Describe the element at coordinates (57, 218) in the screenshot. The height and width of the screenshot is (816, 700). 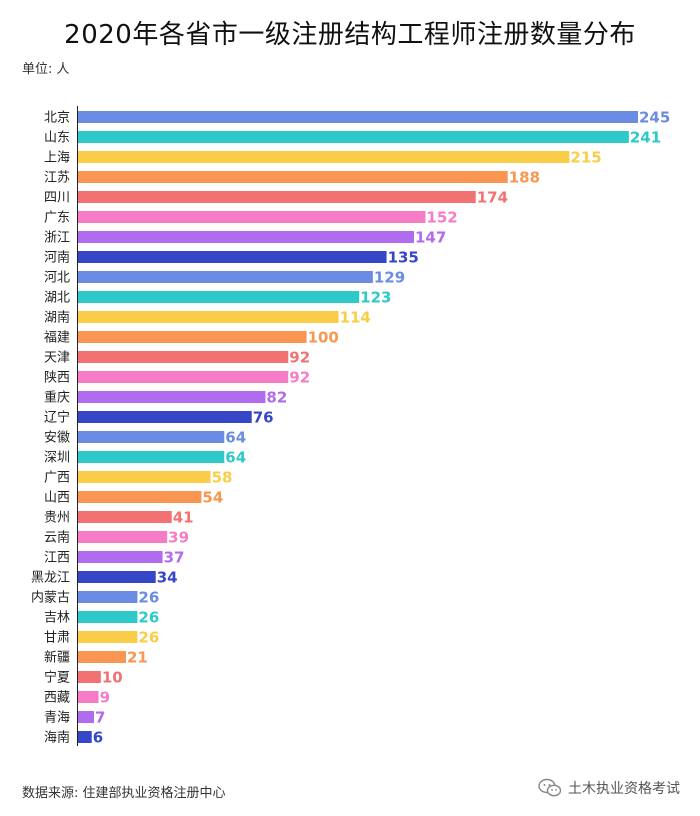
I see `category-label: 广东` at that location.